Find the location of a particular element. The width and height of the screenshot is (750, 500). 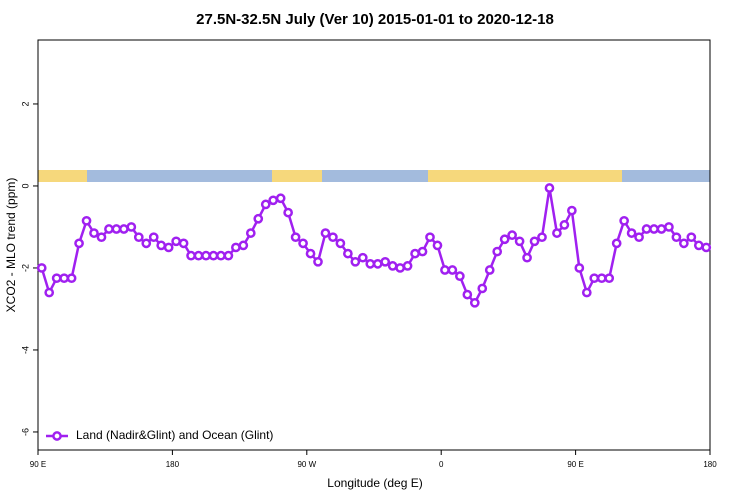

land-ocean-strip is located at coordinates (374, 176).